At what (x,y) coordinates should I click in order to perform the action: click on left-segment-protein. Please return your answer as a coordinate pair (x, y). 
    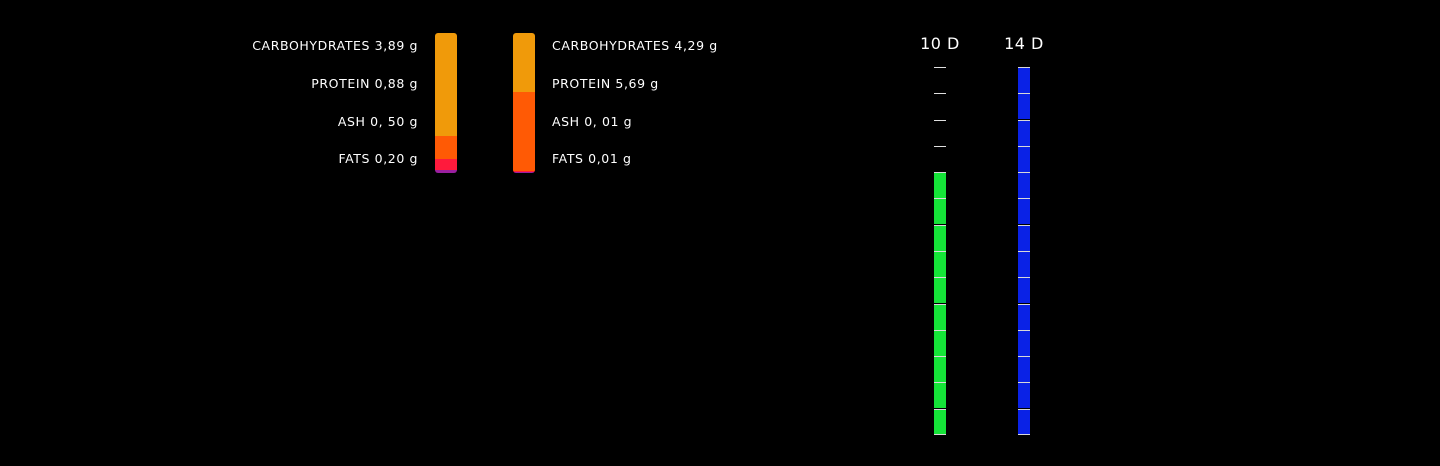
    Looking at the image, I should click on (446, 147).